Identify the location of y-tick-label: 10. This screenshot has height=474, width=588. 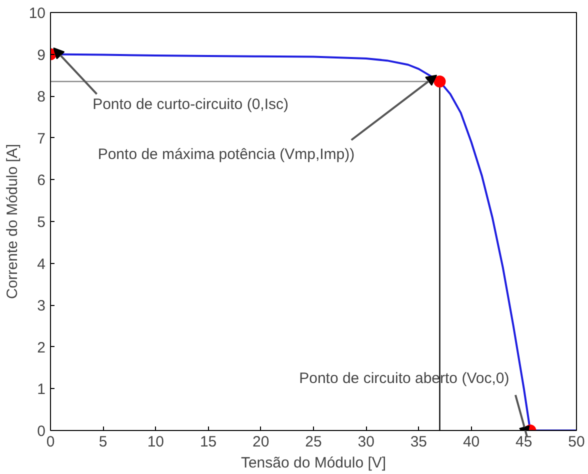
(37, 13).